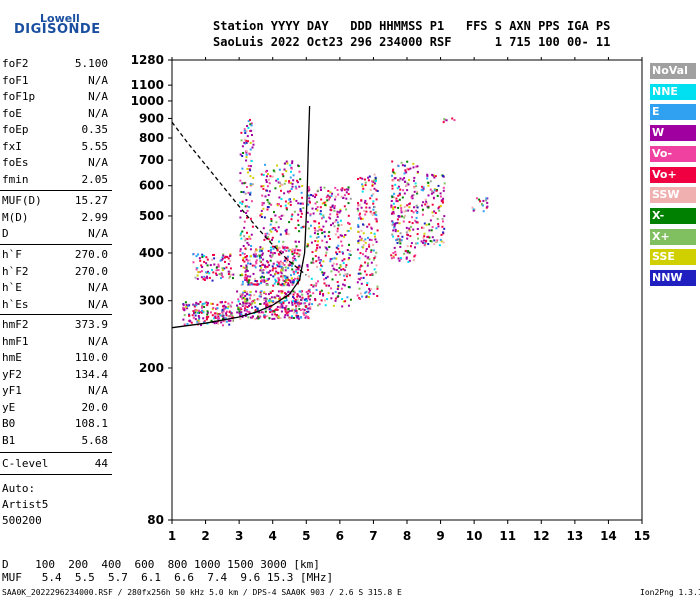 The image size is (700, 600). What do you see at coordinates (91, 374) in the screenshot?
I see `param-value: 134.4` at bounding box center [91, 374].